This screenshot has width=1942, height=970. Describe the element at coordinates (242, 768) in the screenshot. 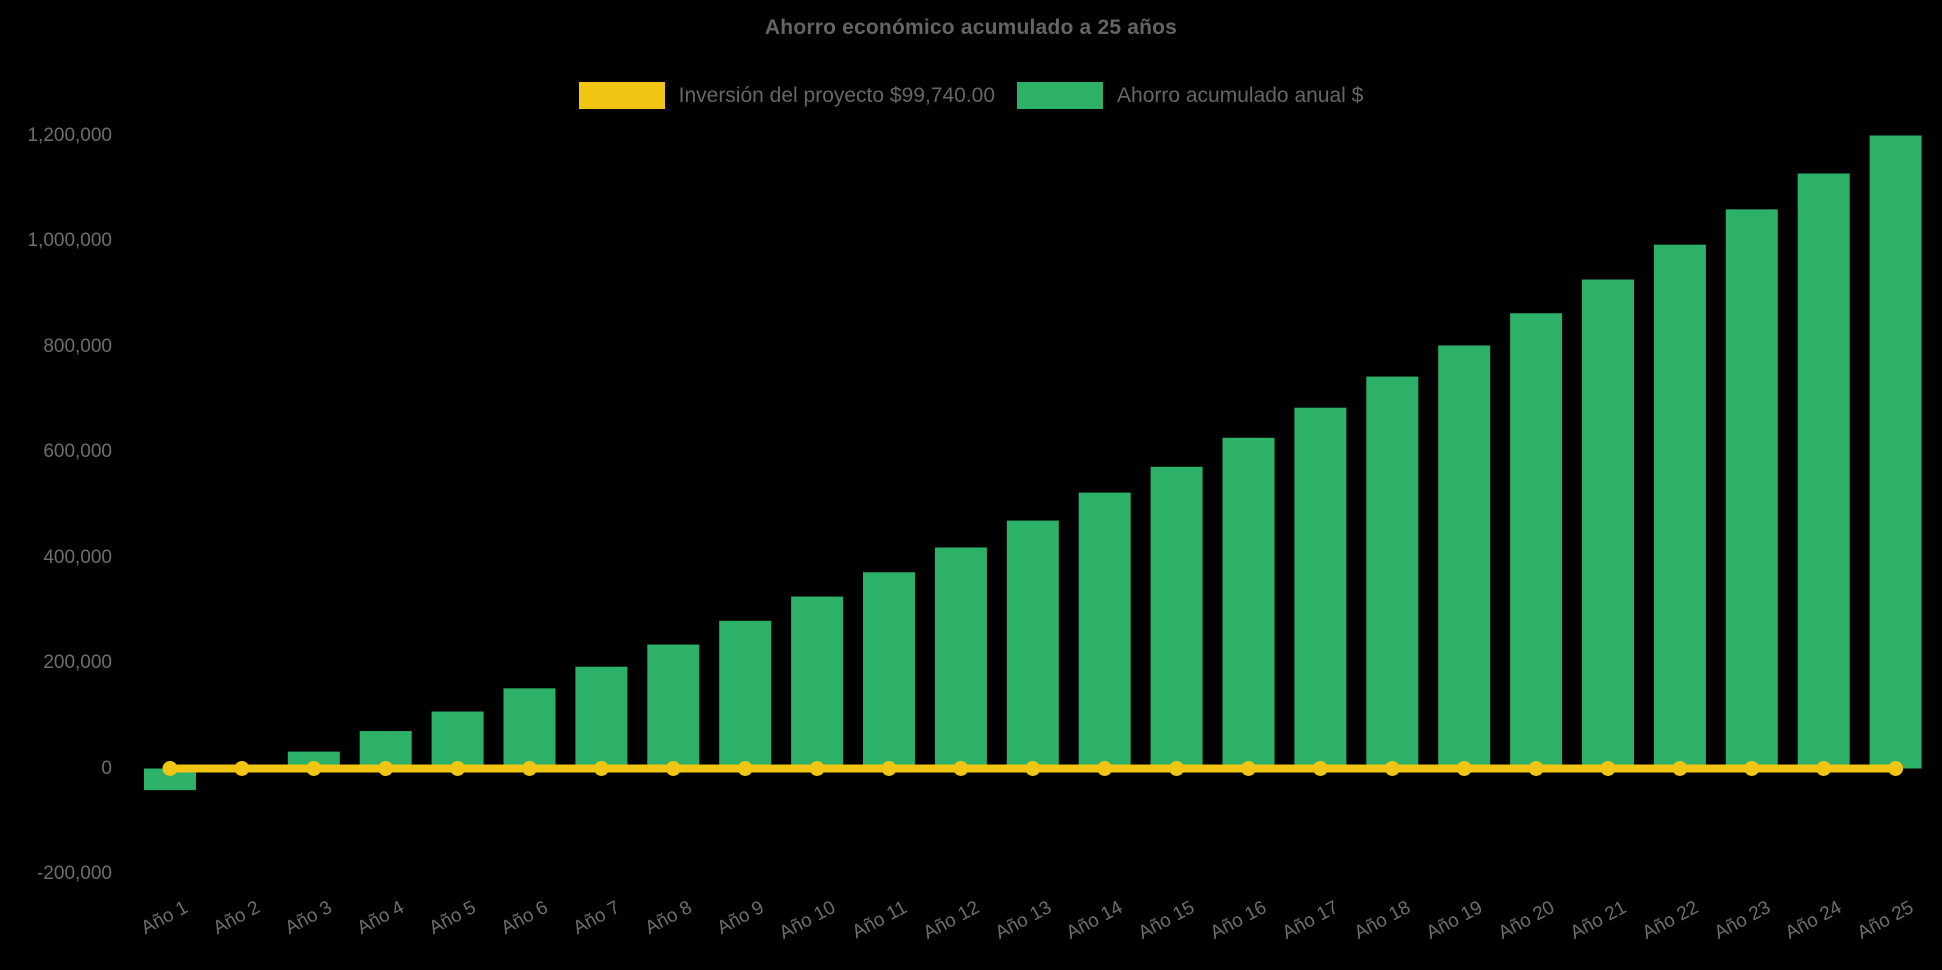

I see `investment-point-año-2` at that location.